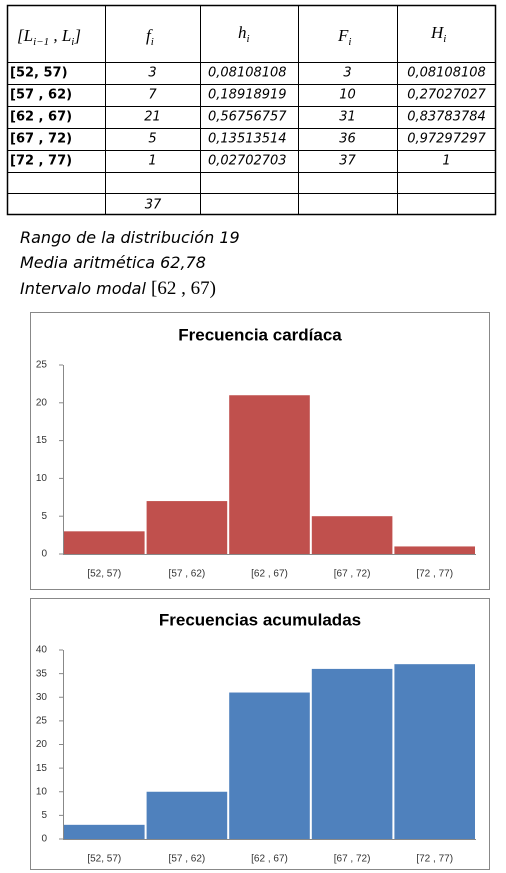 The height and width of the screenshot is (873, 506). What do you see at coordinates (117, 237) in the screenshot?
I see `note-label: Rango de la distribución` at bounding box center [117, 237].